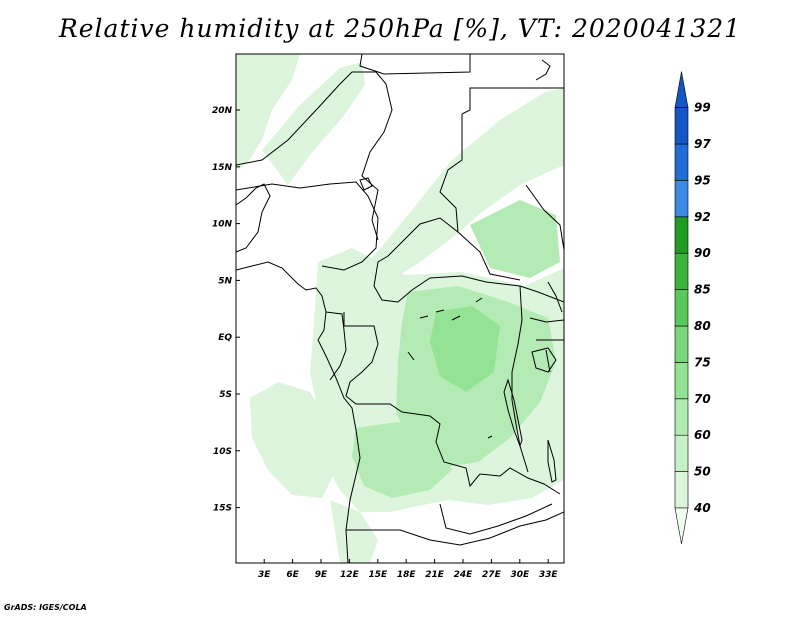  Describe the element at coordinates (45, 607) in the screenshot. I see `credit-label: GrADS: IGES/COLA` at that location.